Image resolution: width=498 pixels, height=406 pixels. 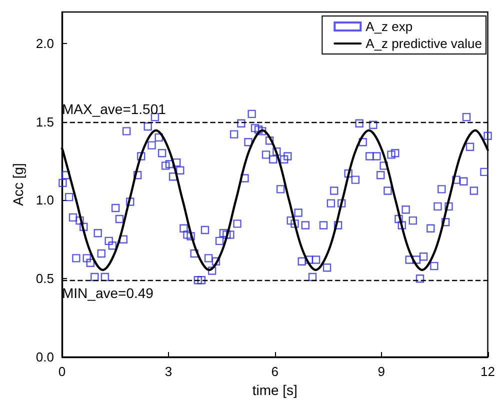 I want to click on ref-line-label: MAX_ave=1.501, so click(x=114, y=108).